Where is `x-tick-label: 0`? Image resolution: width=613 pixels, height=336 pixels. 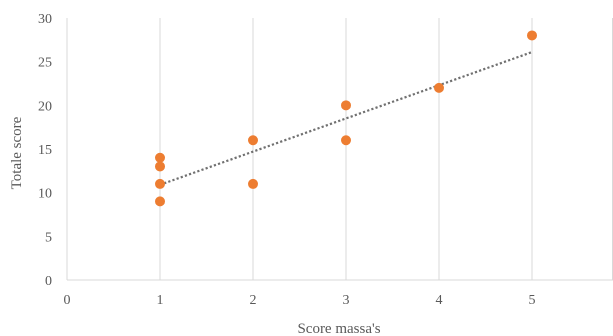 x-tick-label: 0 is located at coordinates (67, 300).